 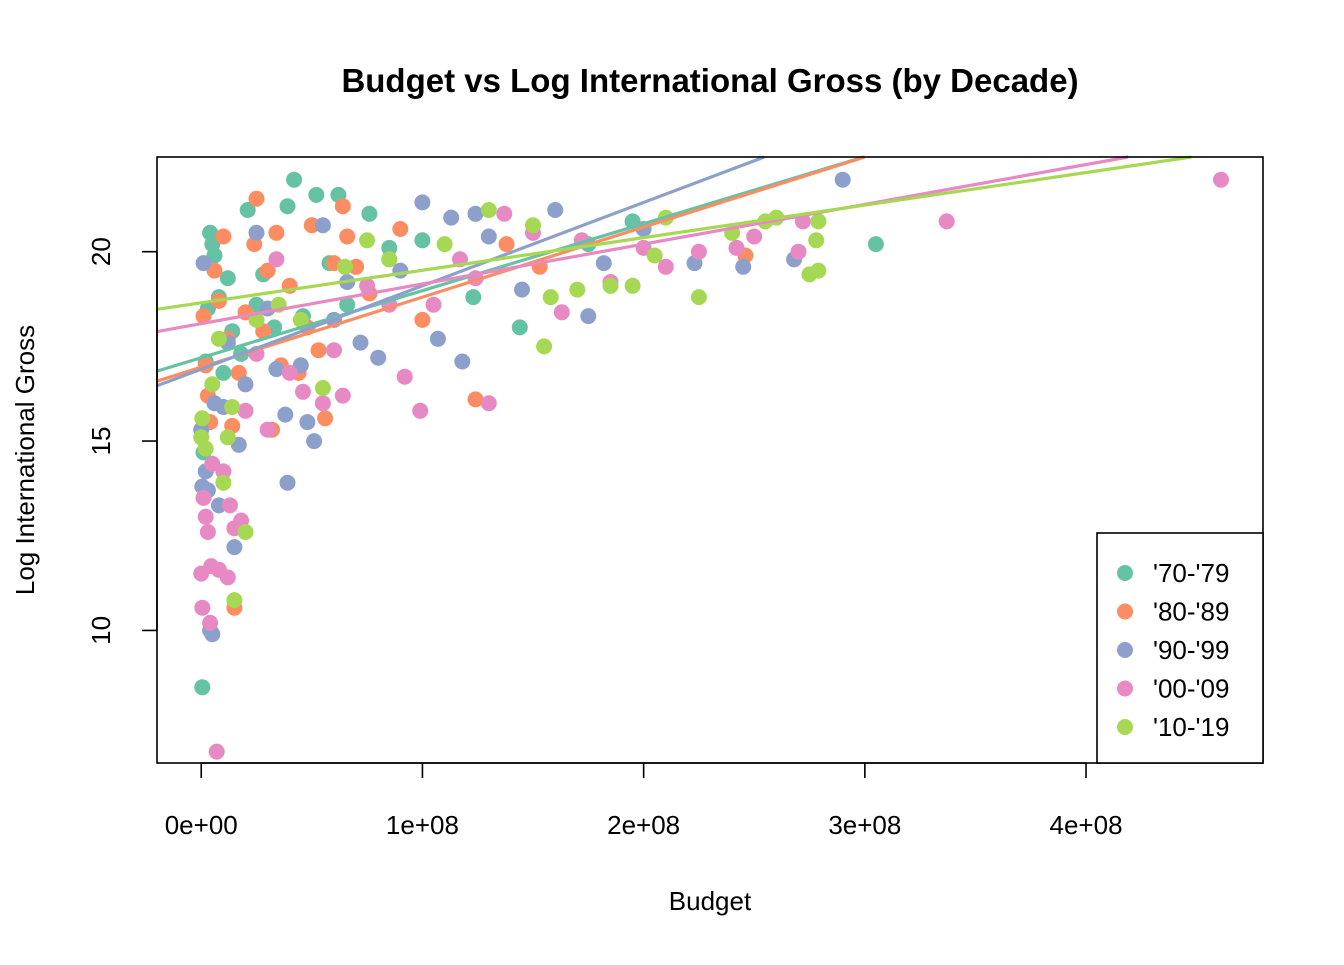 What do you see at coordinates (1191, 689) in the screenshot?
I see `legend-label: '00-'09` at bounding box center [1191, 689].